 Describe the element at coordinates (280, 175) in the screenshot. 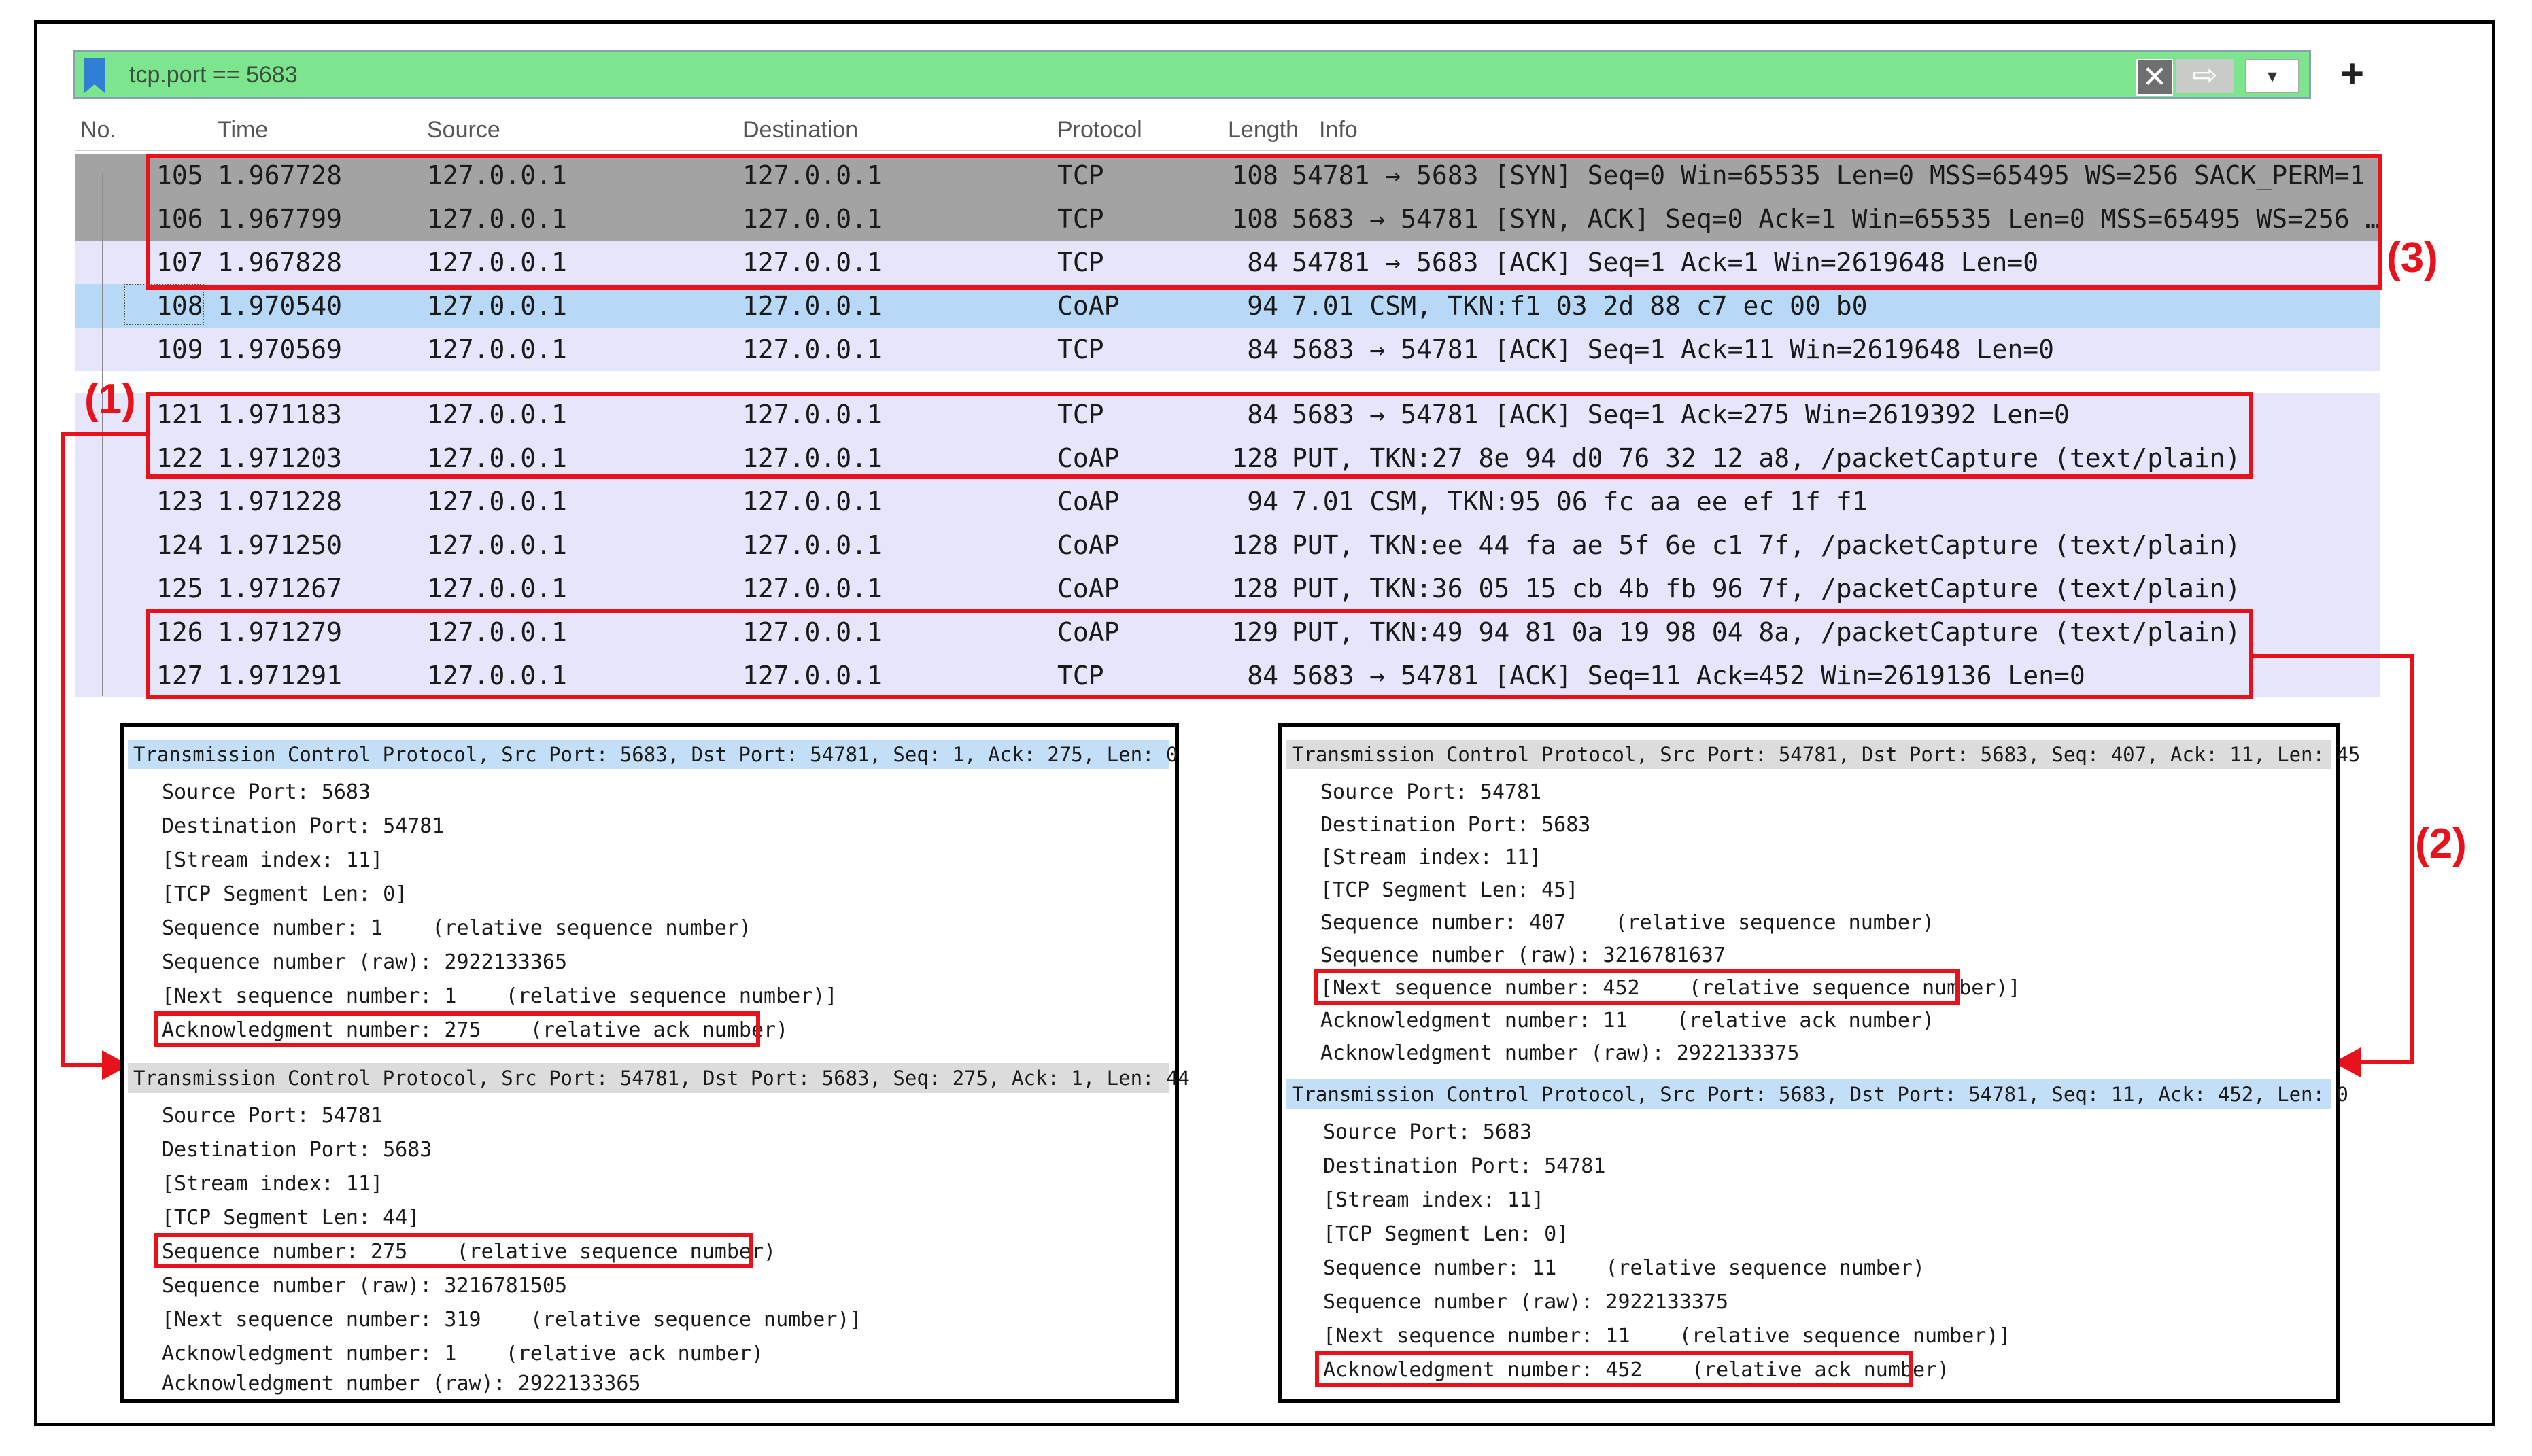

I see `packet-time: 1.967728` at that location.